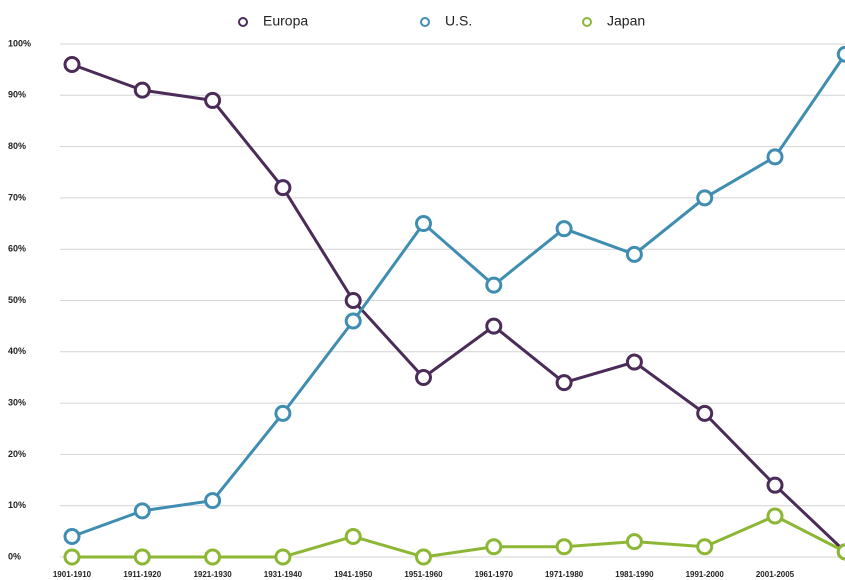  I want to click on y-tick-label: 90%, so click(17, 95).